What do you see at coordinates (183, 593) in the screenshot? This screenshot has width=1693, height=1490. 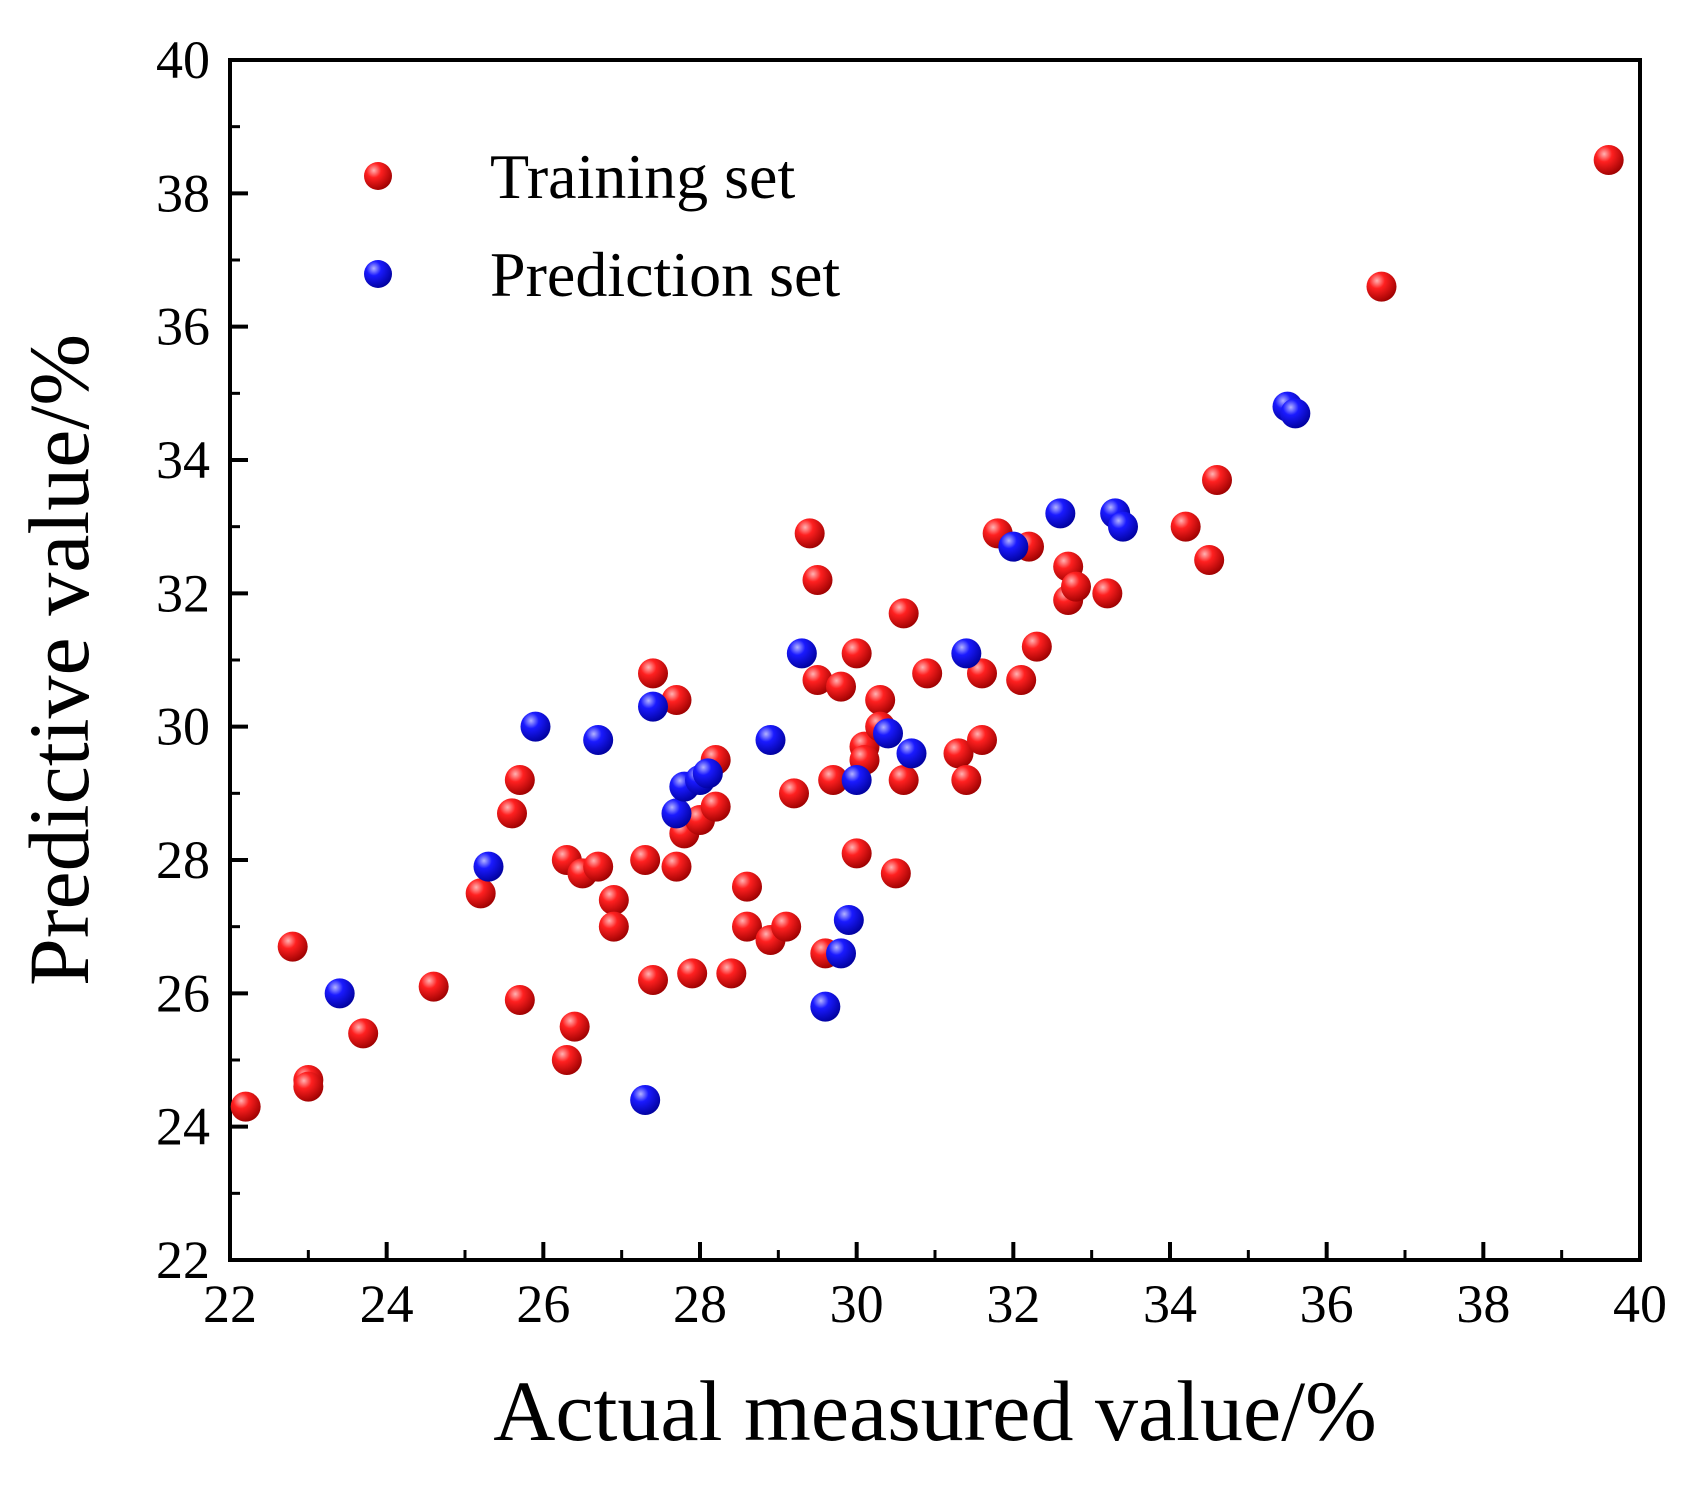 I see `y-tick-label: 32` at bounding box center [183, 593].